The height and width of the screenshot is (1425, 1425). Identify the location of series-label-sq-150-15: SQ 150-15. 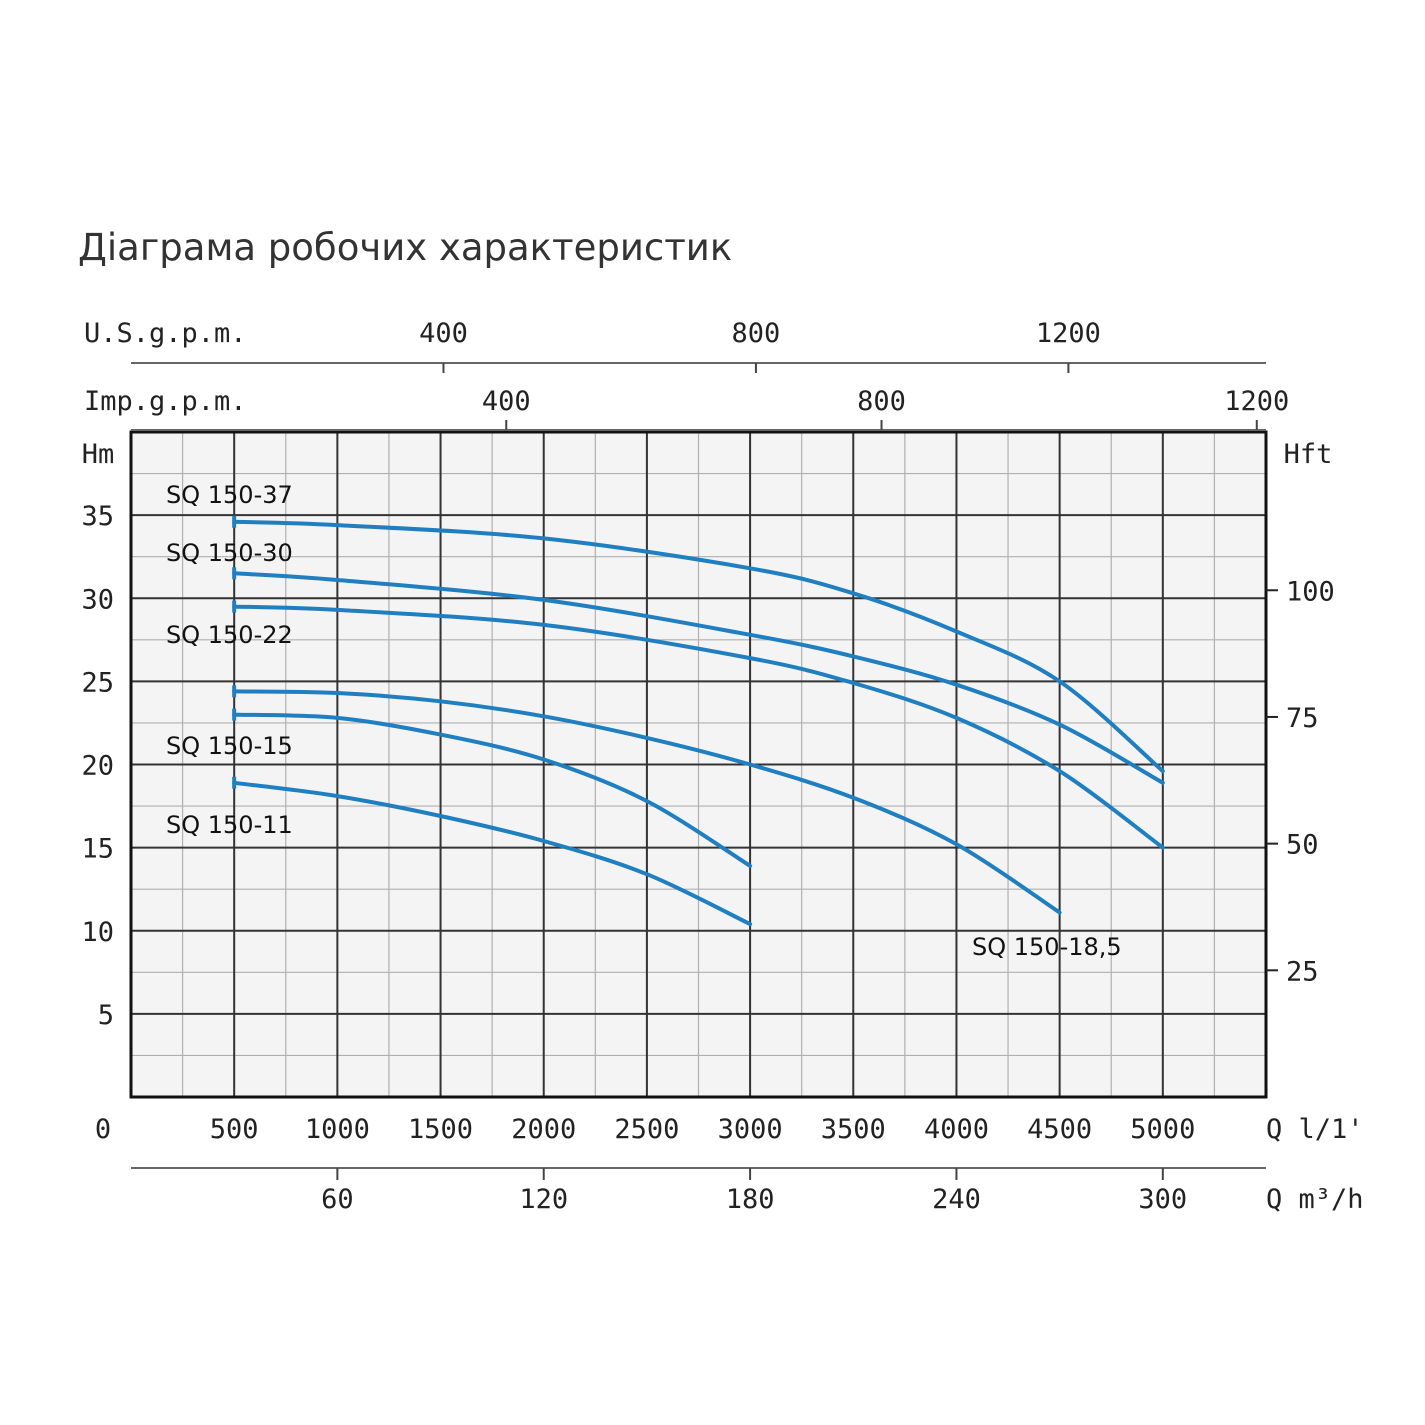
(229, 746).